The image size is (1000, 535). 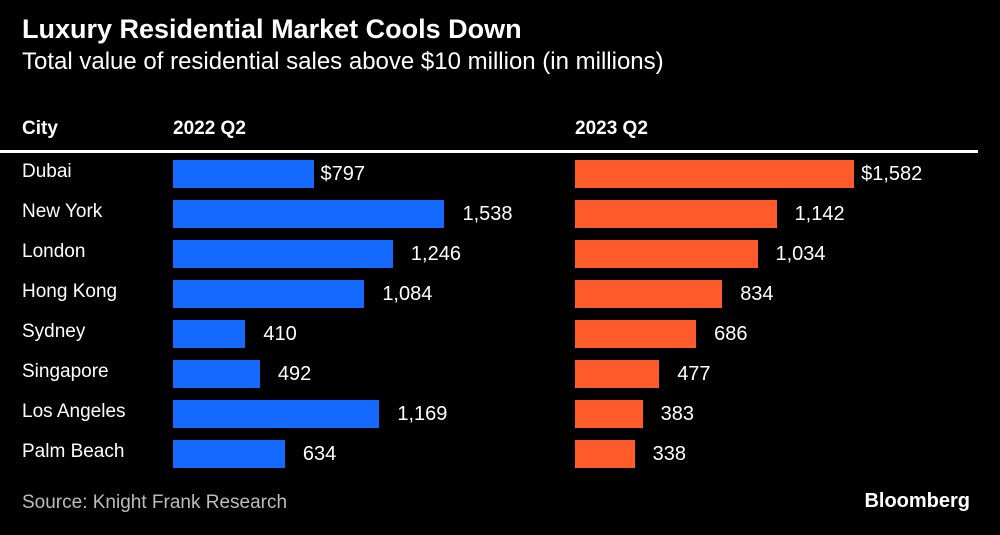 I want to click on city-label: Singapore, so click(x=65, y=371).